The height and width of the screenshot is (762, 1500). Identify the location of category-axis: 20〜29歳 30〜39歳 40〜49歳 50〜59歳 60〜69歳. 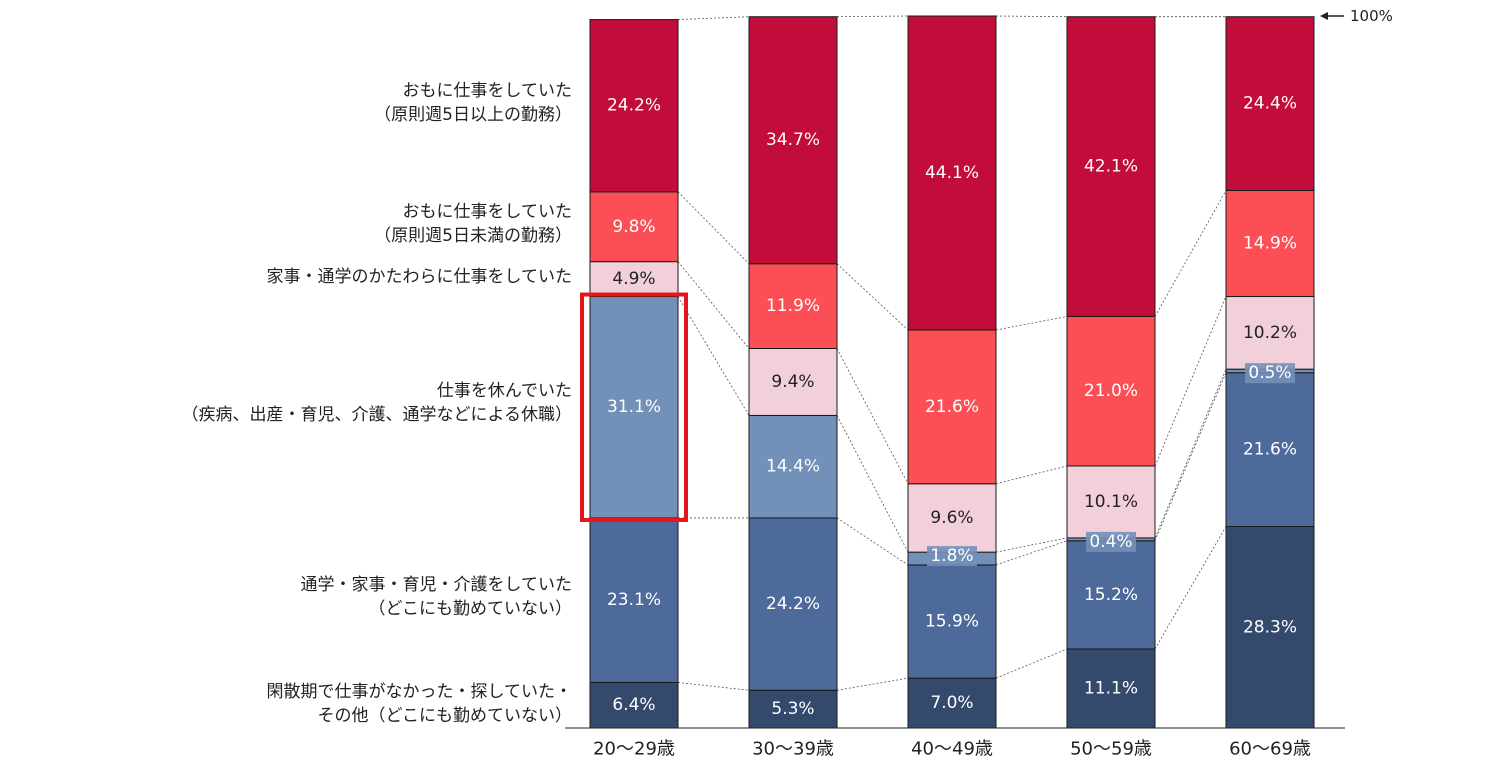
(955, 743).